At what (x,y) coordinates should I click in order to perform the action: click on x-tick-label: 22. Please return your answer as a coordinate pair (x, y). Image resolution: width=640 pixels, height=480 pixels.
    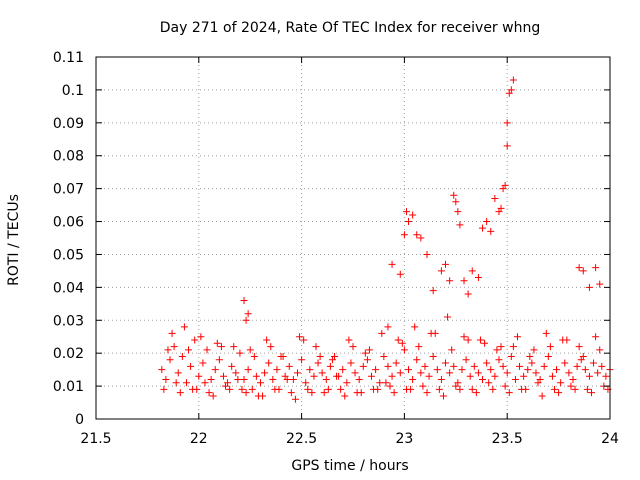
    Looking at the image, I should click on (199, 439).